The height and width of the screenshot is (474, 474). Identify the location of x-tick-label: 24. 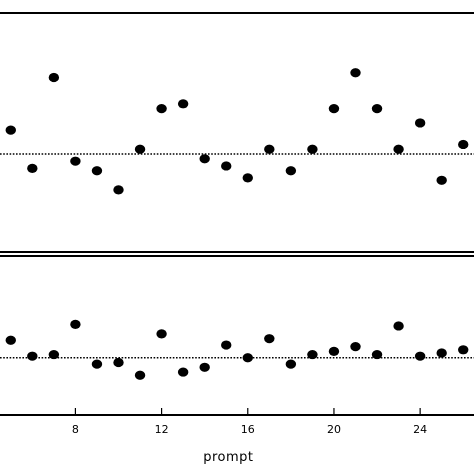
(420, 429).